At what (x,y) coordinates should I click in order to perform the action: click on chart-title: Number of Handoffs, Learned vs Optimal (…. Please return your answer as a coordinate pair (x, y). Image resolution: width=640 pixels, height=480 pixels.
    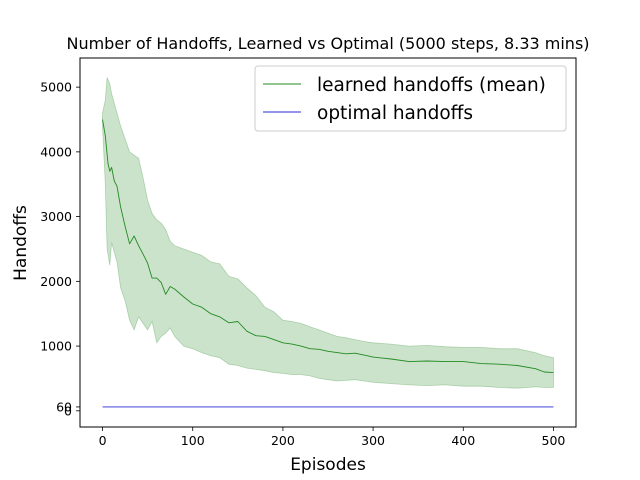
    Looking at the image, I should click on (327, 43).